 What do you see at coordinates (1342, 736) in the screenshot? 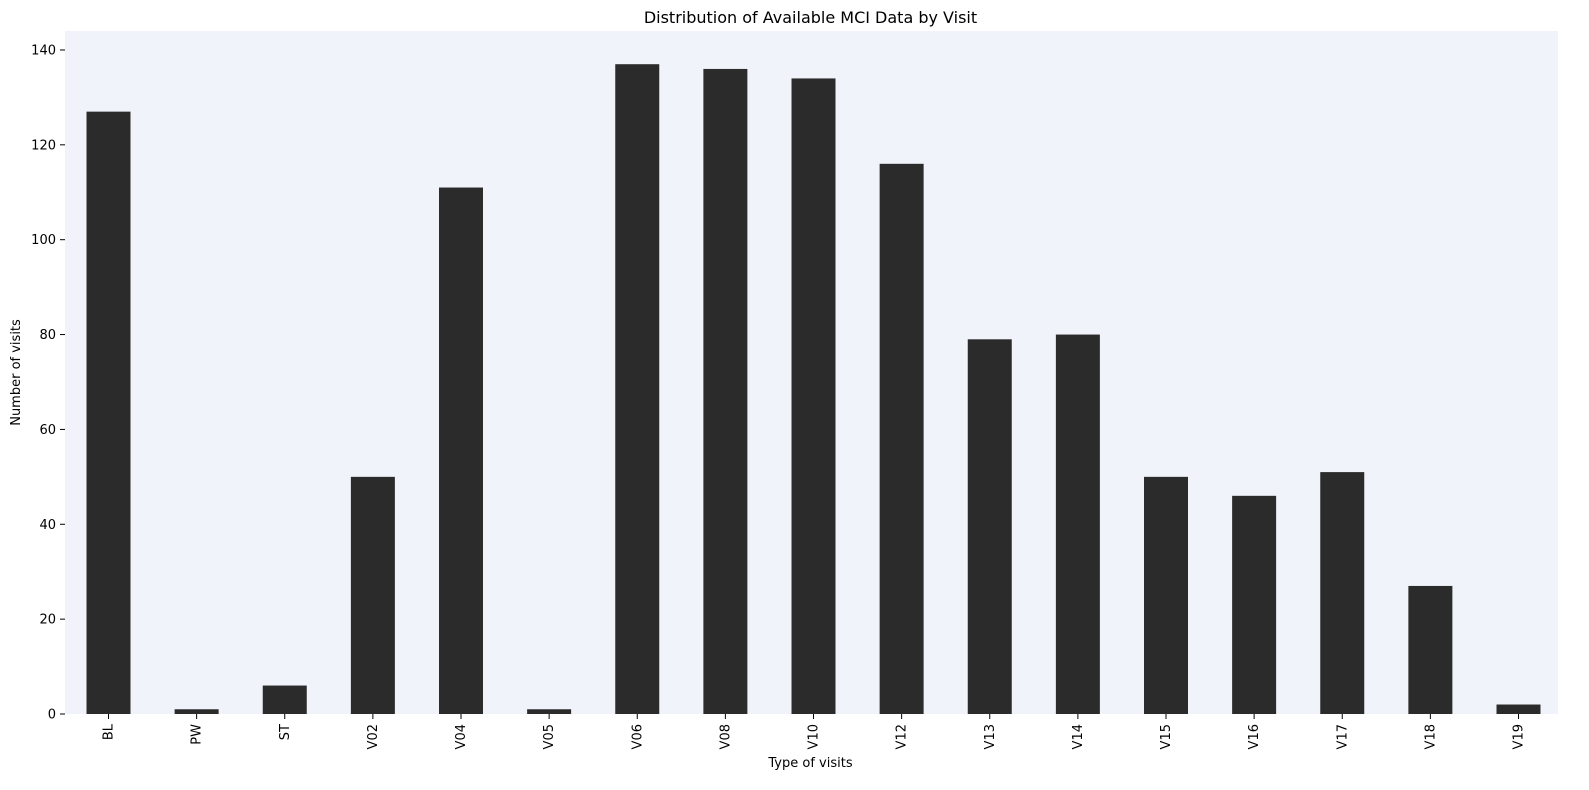
I see `x-tick-label: V17` at bounding box center [1342, 736].